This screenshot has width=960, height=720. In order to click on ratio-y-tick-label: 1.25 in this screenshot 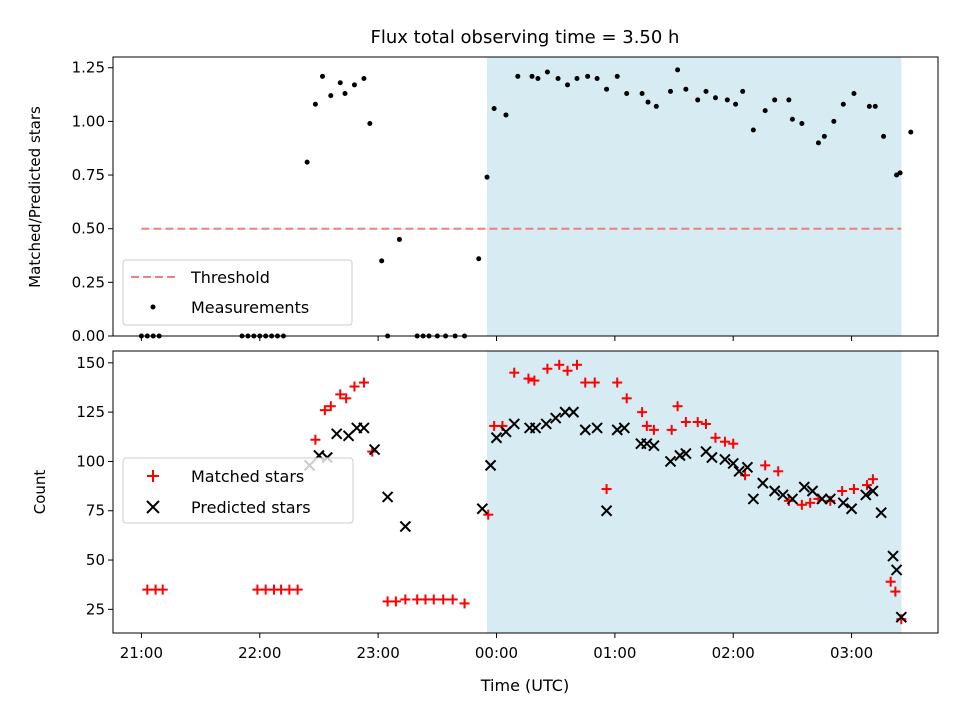, I will do `click(88, 68)`.